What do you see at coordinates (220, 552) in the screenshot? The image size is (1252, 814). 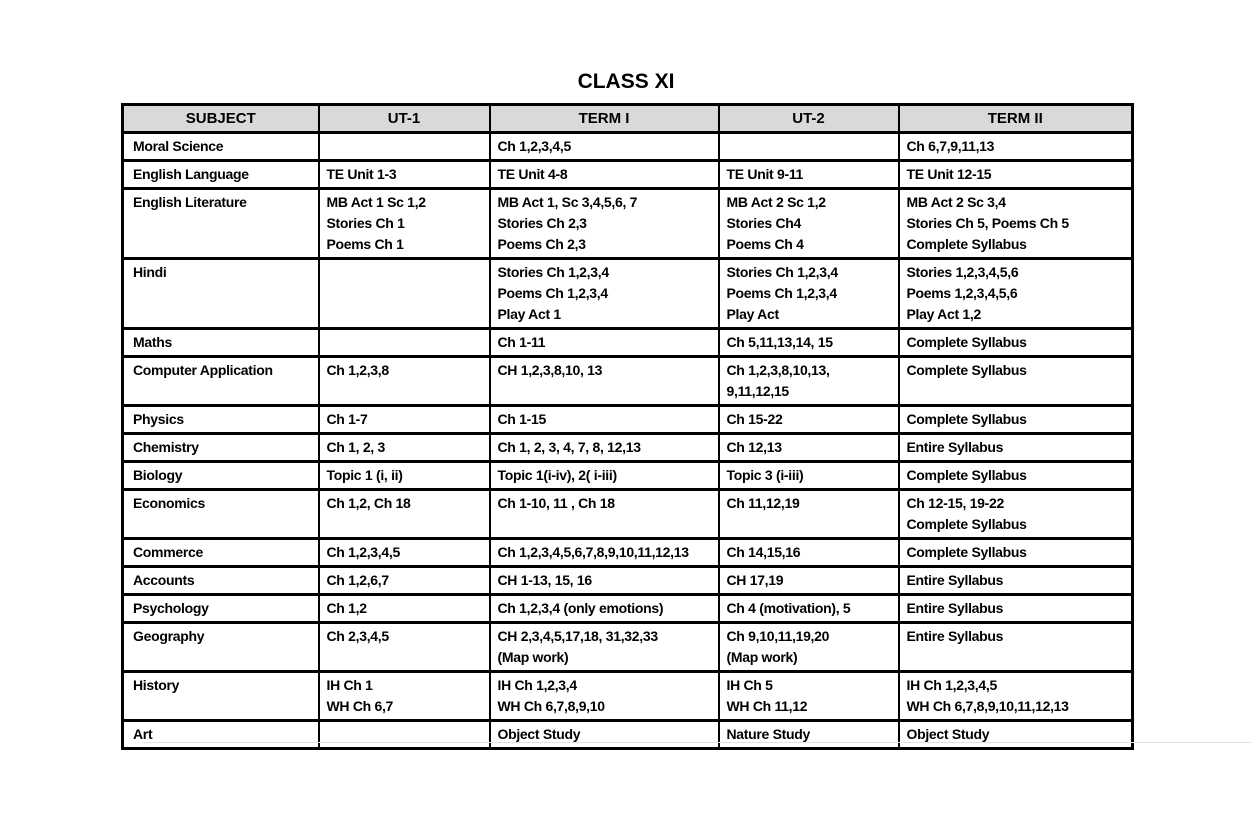 I see `subject-cell: Commerce` at bounding box center [220, 552].